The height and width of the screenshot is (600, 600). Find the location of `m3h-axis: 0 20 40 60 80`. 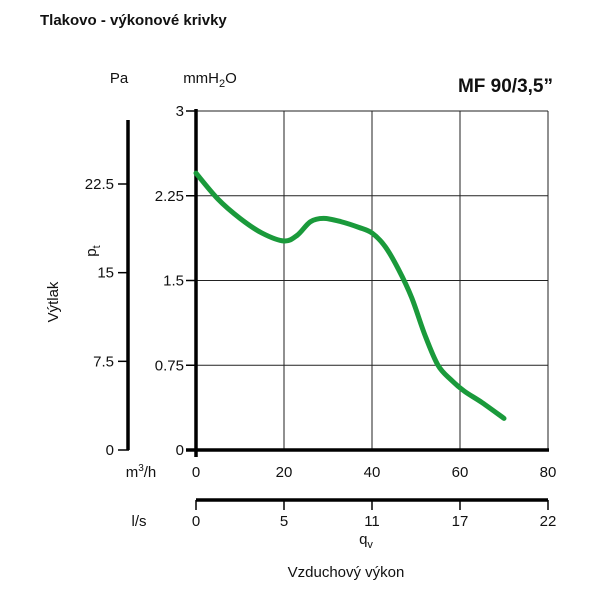

m3h-axis: 0 20 40 60 80 is located at coordinates (374, 472).